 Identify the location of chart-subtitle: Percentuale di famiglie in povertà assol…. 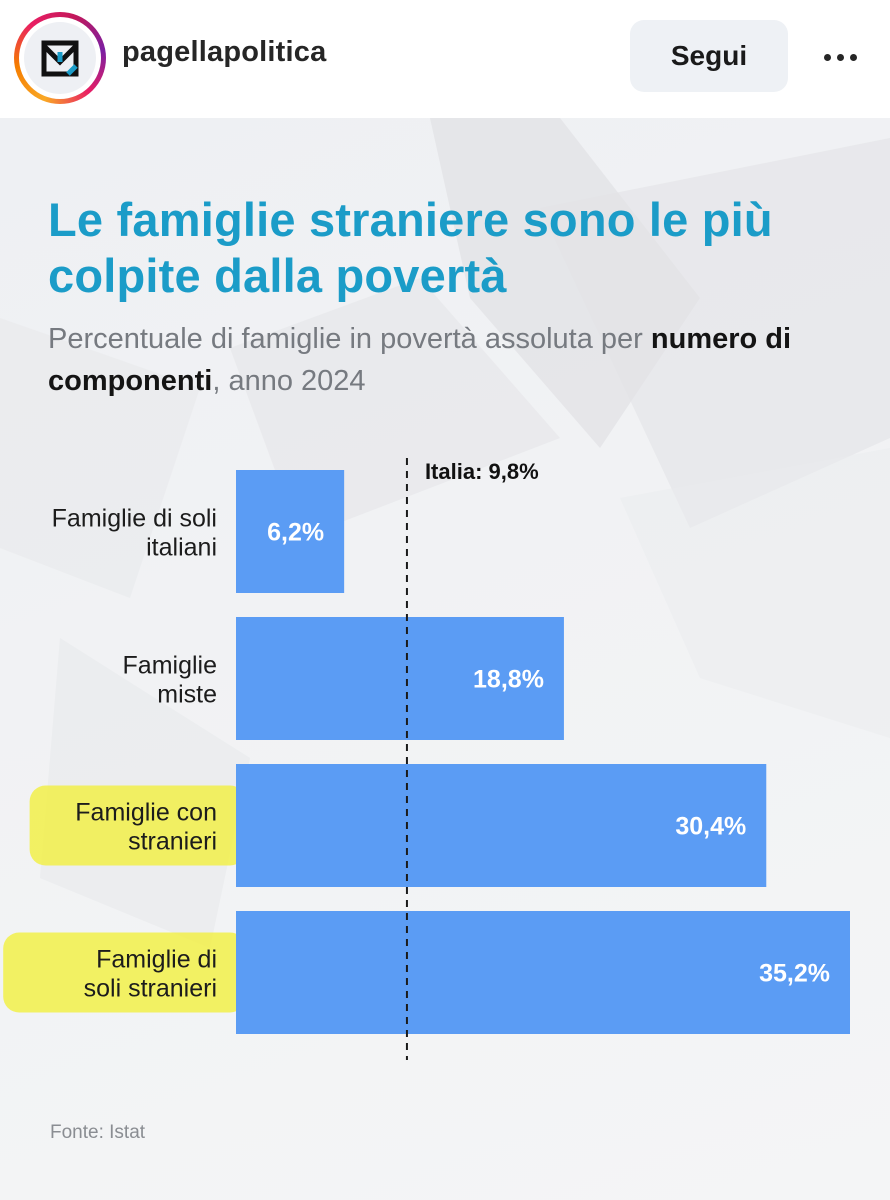
(420, 360).